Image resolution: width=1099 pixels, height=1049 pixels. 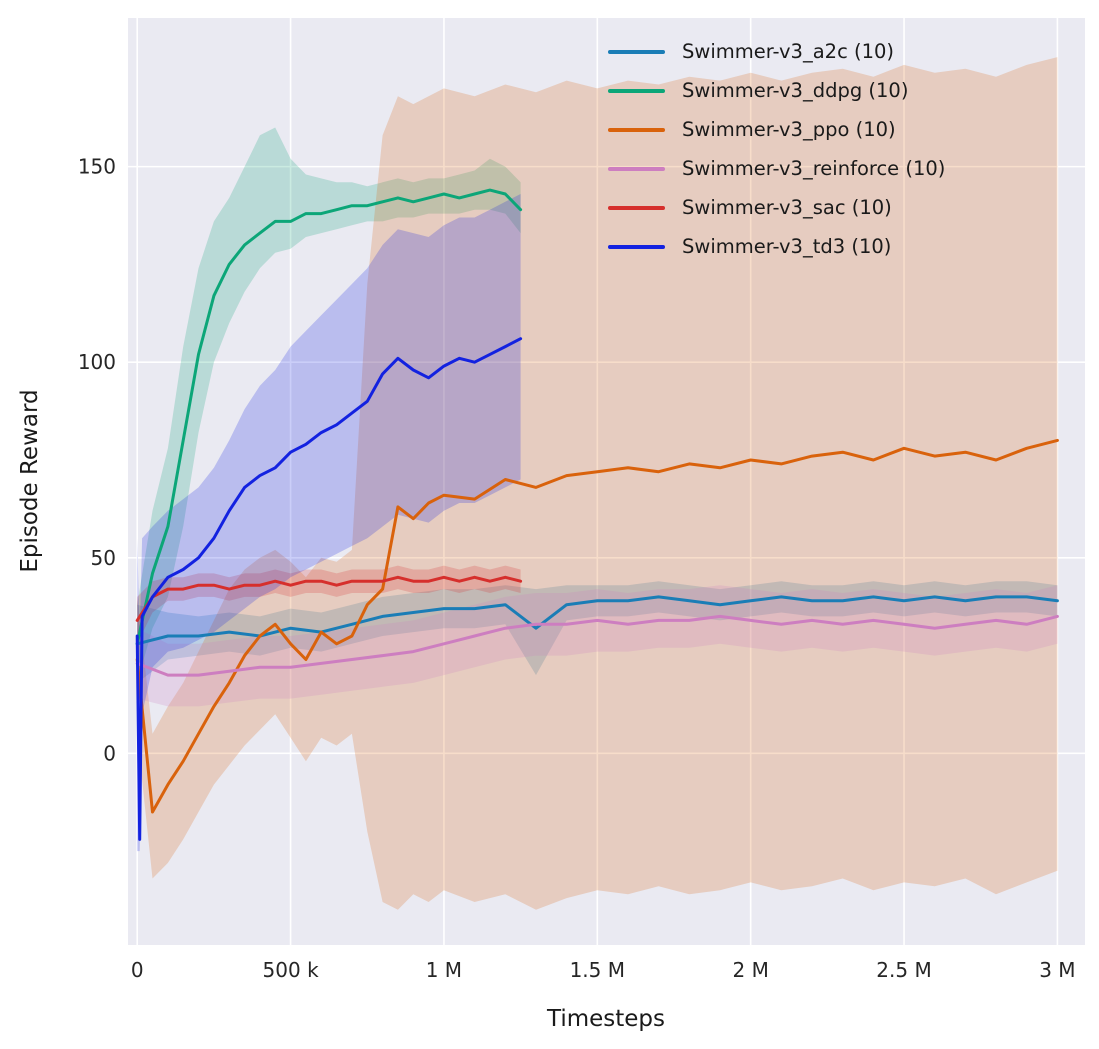 I want to click on line-reinforce, so click(x=597, y=645).